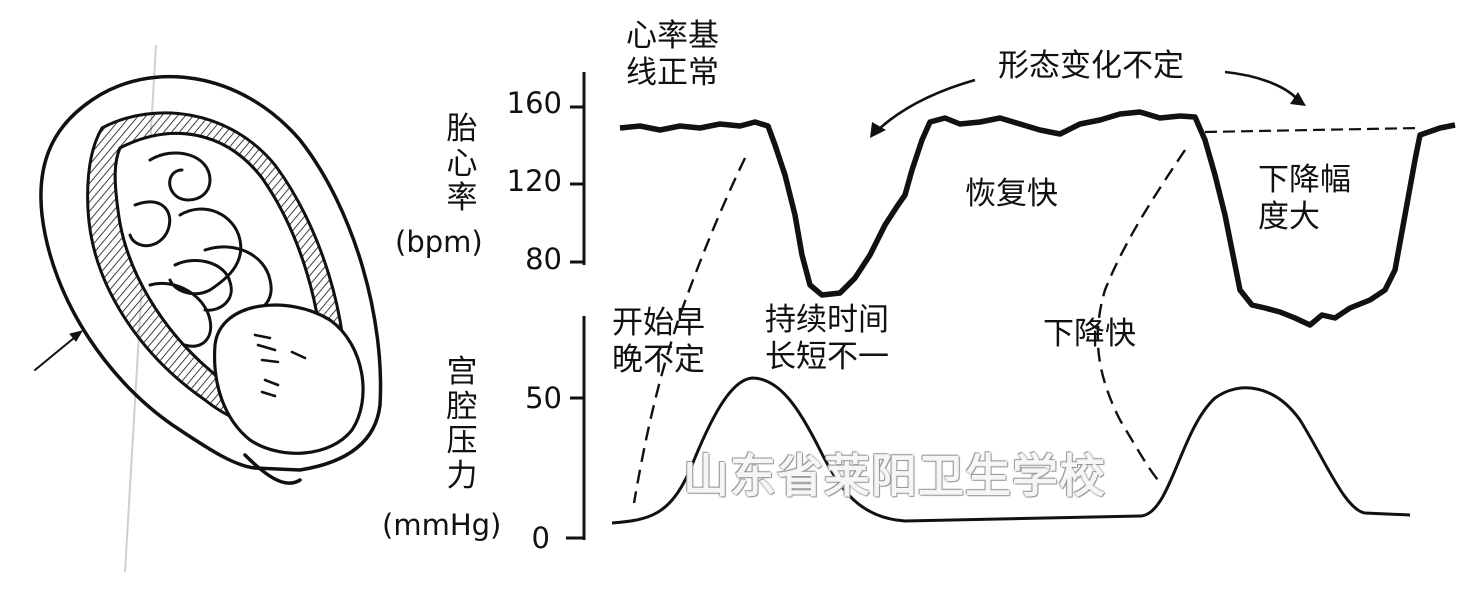 The height and width of the screenshot is (614, 1480). I want to click on annotation-shape-variable: 形态变化不定, so click(1091, 66).